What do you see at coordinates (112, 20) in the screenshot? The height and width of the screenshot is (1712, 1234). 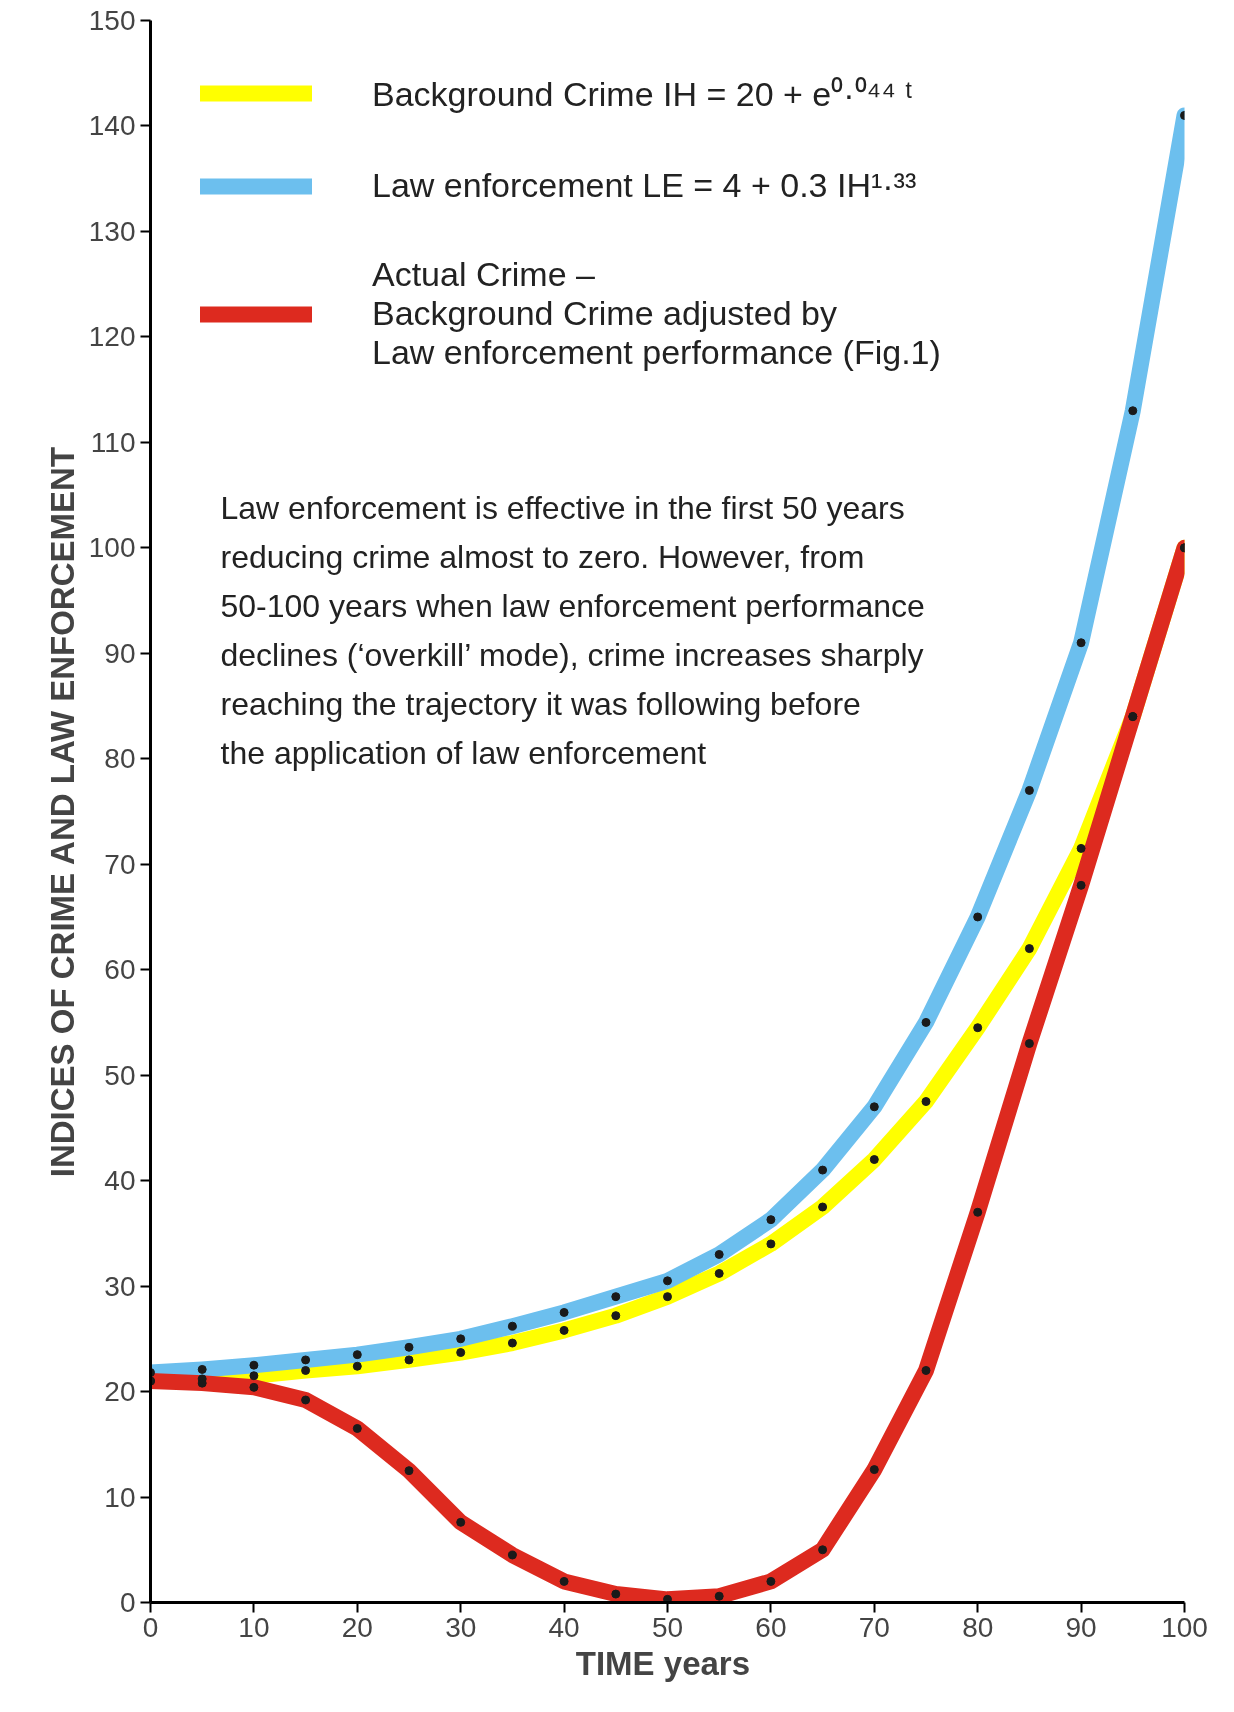 I see `y-tick-label: 150` at bounding box center [112, 20].